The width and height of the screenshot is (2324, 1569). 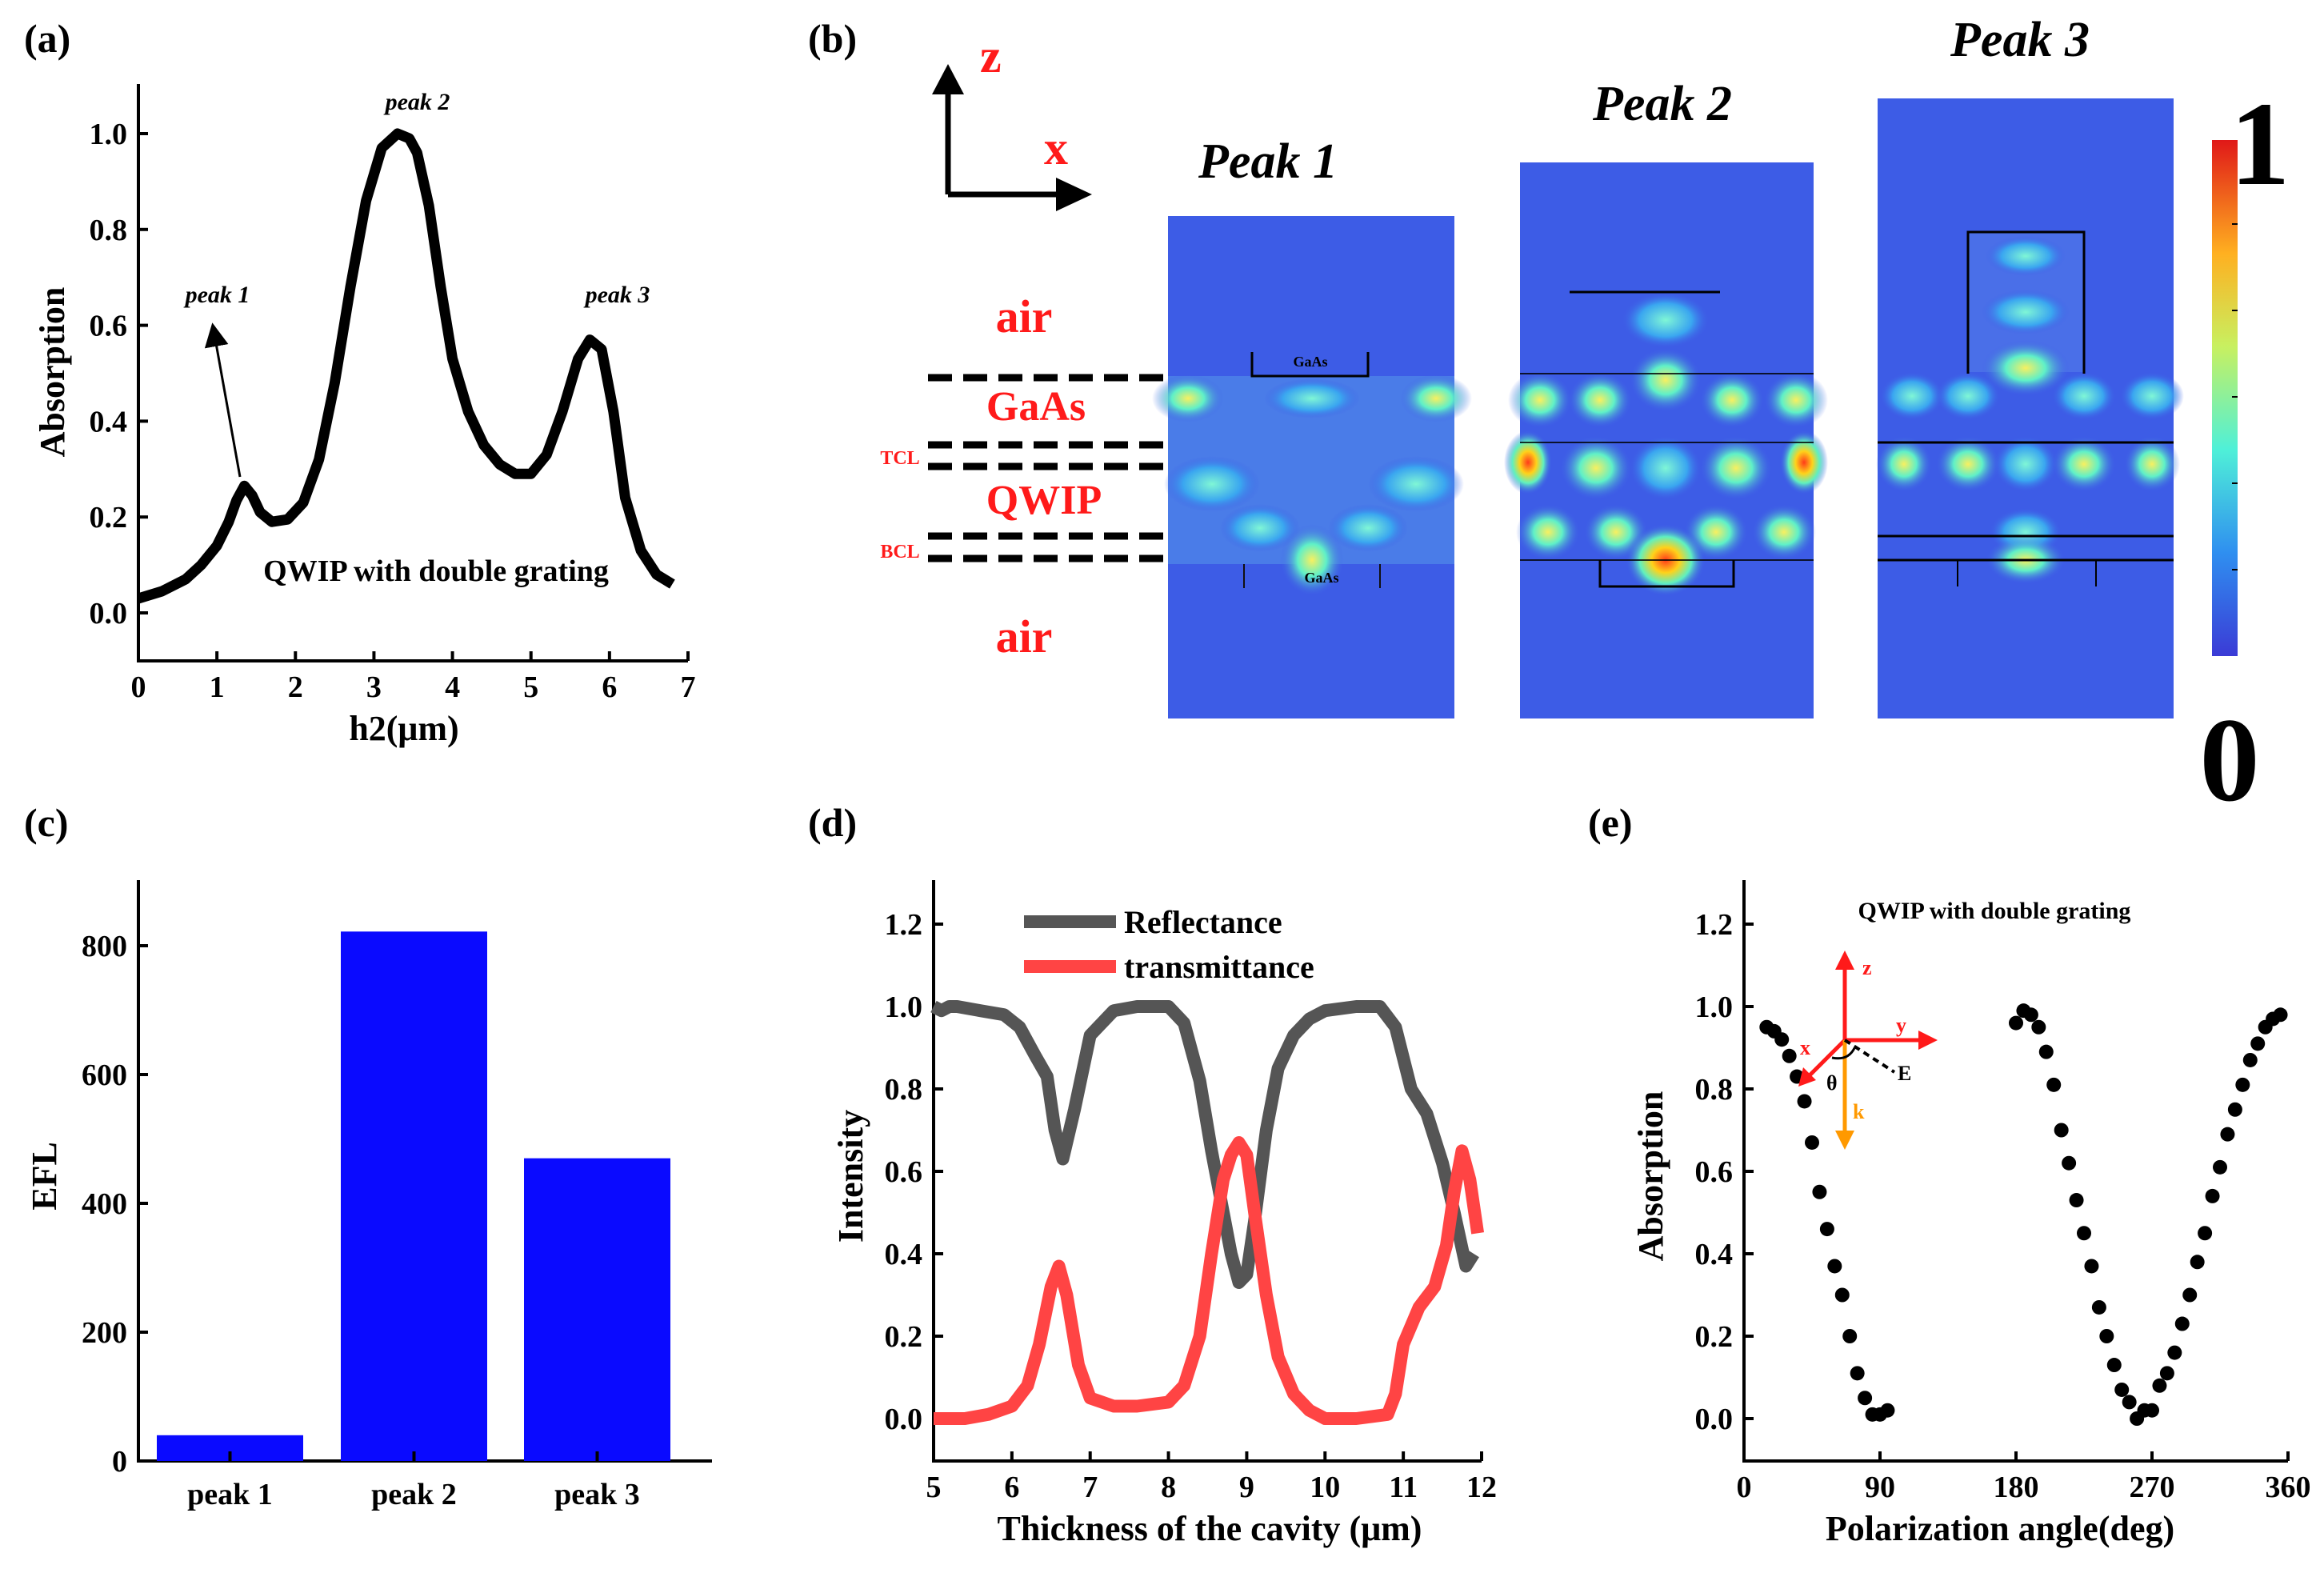 I want to click on panel-a-label: (a), so click(x=47, y=38).